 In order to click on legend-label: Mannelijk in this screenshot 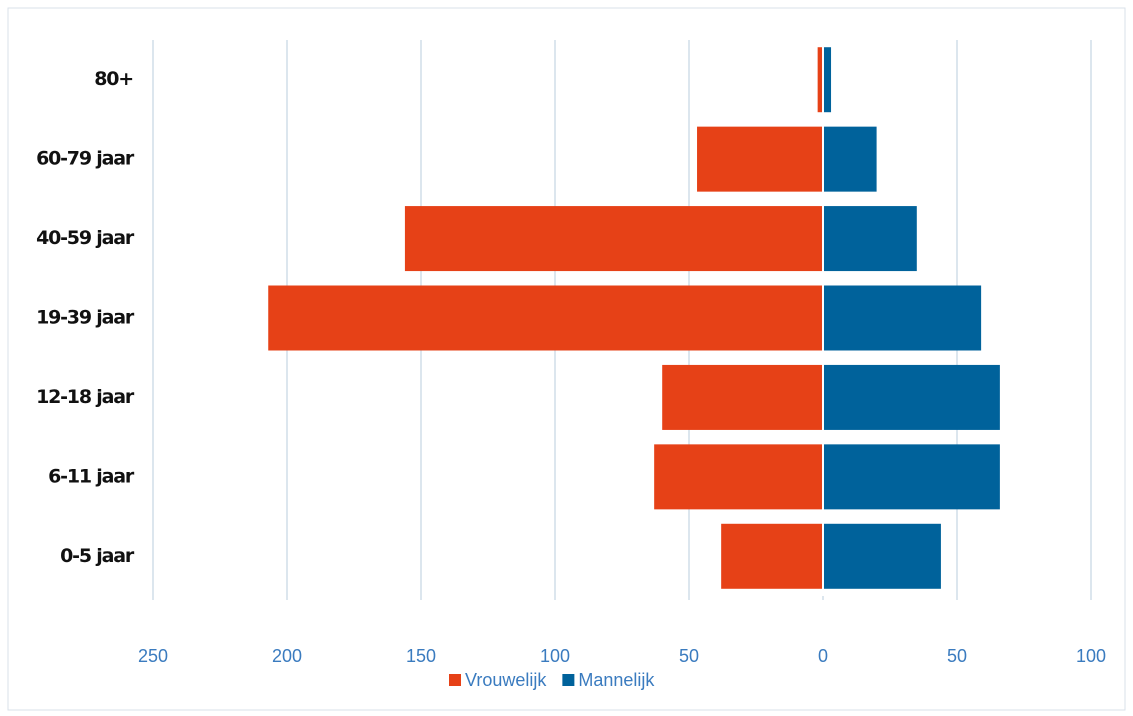, I will do `click(616, 680)`.